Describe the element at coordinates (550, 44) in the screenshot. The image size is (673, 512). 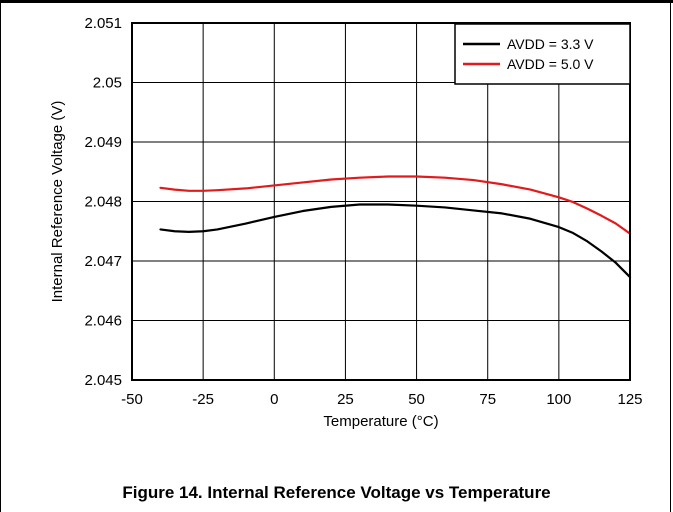
I see `legend-label-avdd-3-3: AVDD = 3.3 V` at that location.